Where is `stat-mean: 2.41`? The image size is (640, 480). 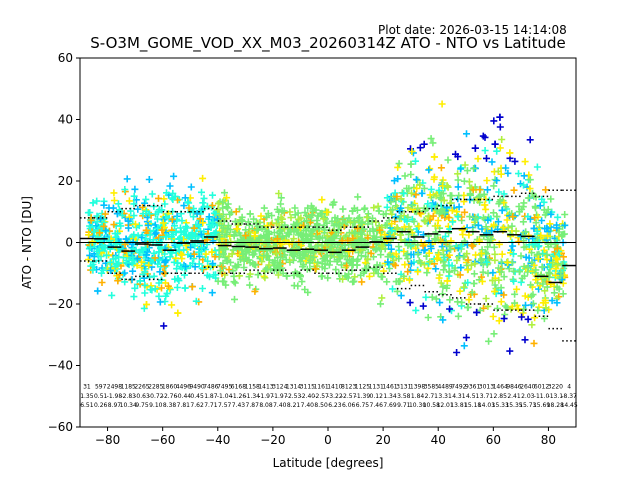
stat-mean: 2.41 is located at coordinates (514, 396).